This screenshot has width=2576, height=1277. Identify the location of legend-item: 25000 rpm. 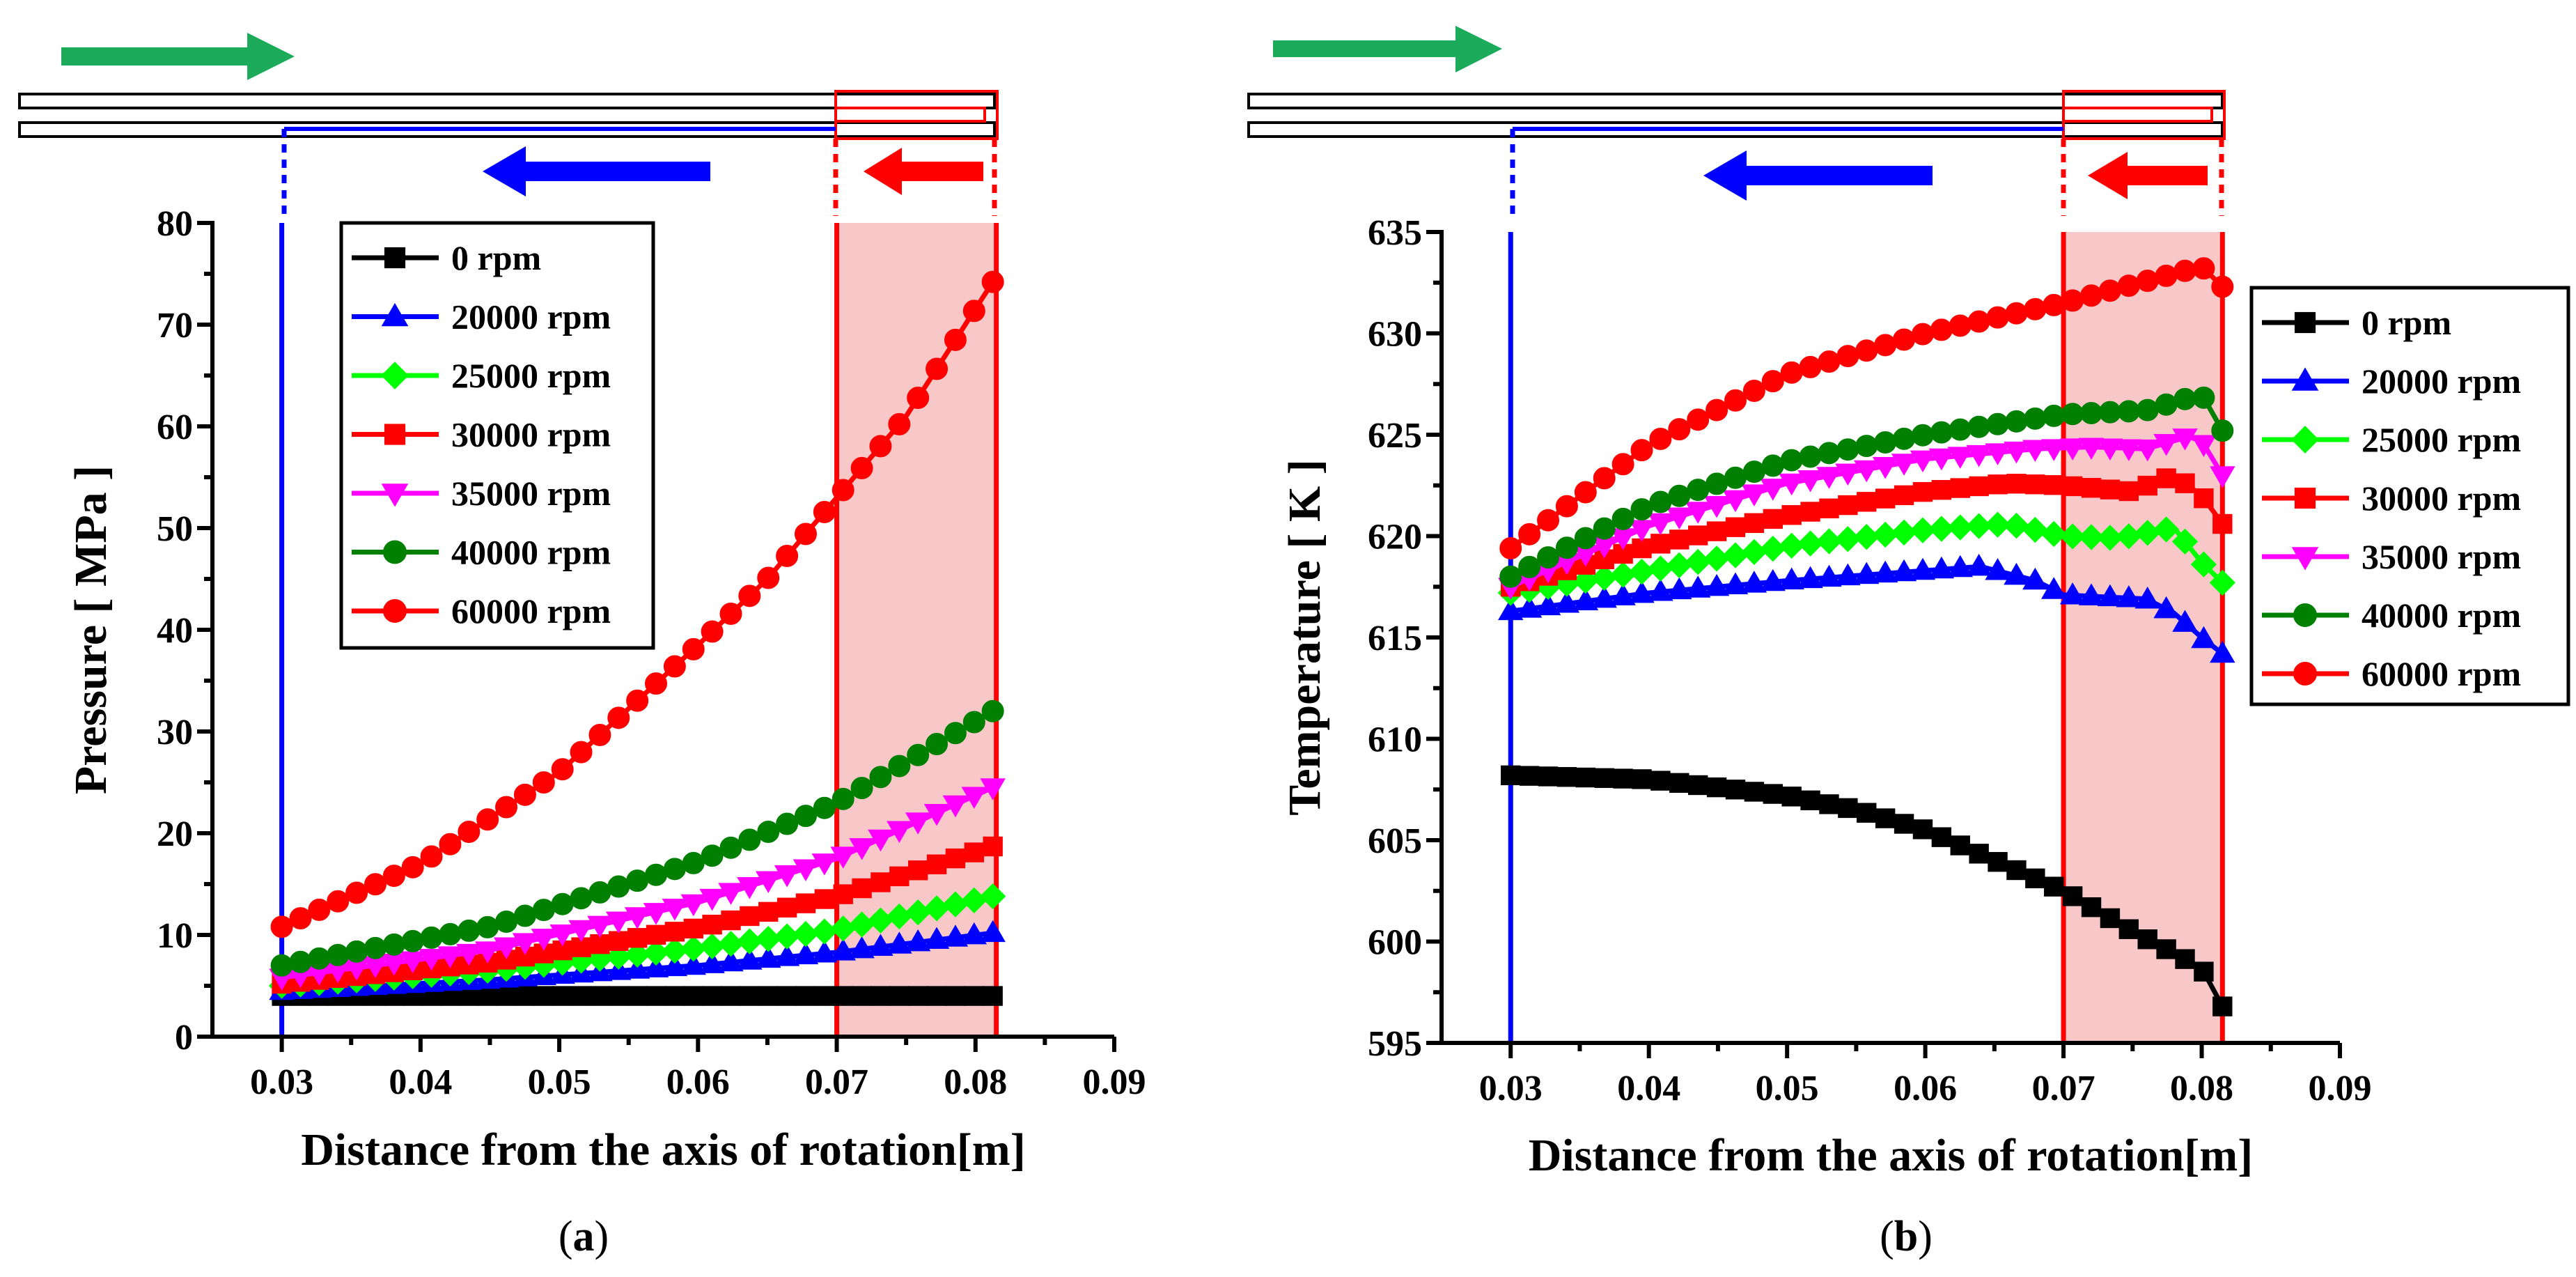
(2391, 439).